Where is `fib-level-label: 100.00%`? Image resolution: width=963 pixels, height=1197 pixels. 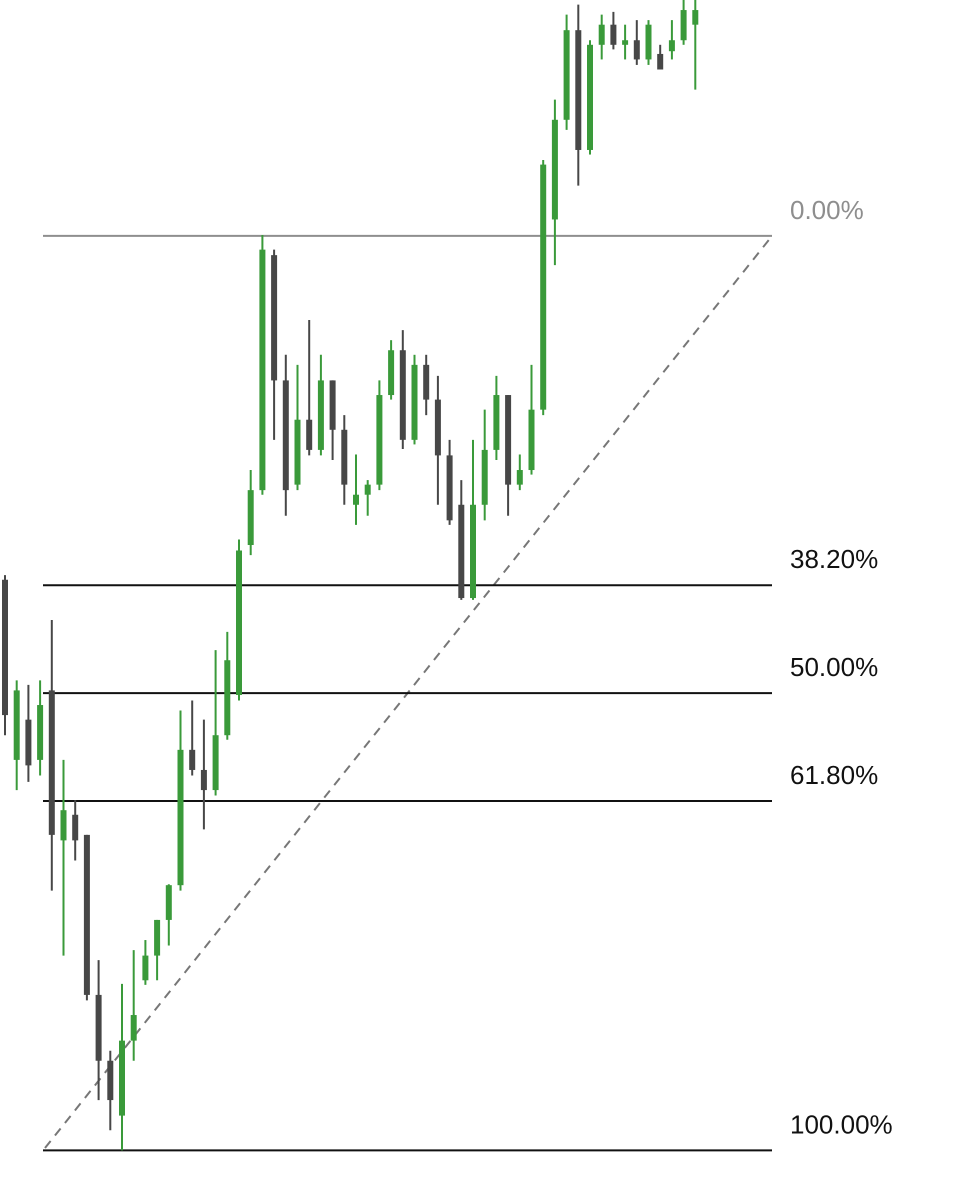
fib-level-label: 100.00% is located at coordinates (841, 1124).